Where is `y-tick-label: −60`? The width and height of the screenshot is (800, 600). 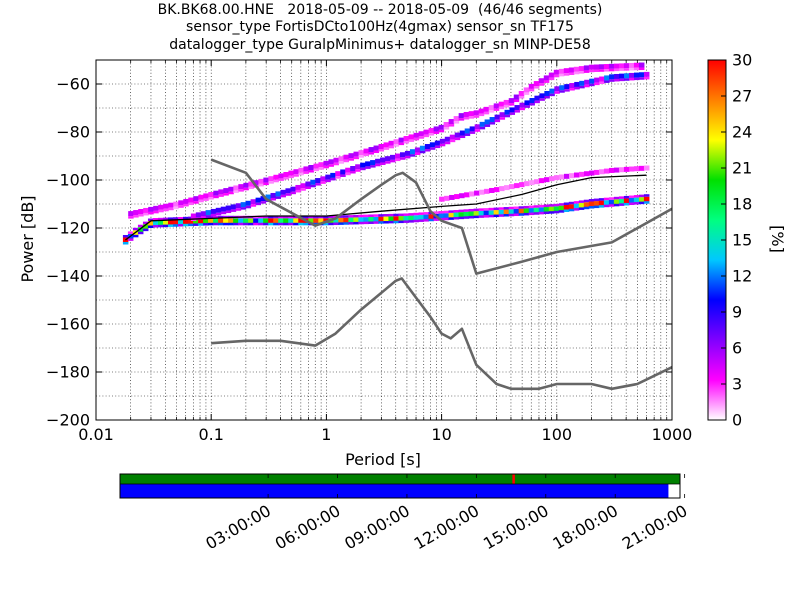
y-tick-label: −60 is located at coordinates (73, 84).